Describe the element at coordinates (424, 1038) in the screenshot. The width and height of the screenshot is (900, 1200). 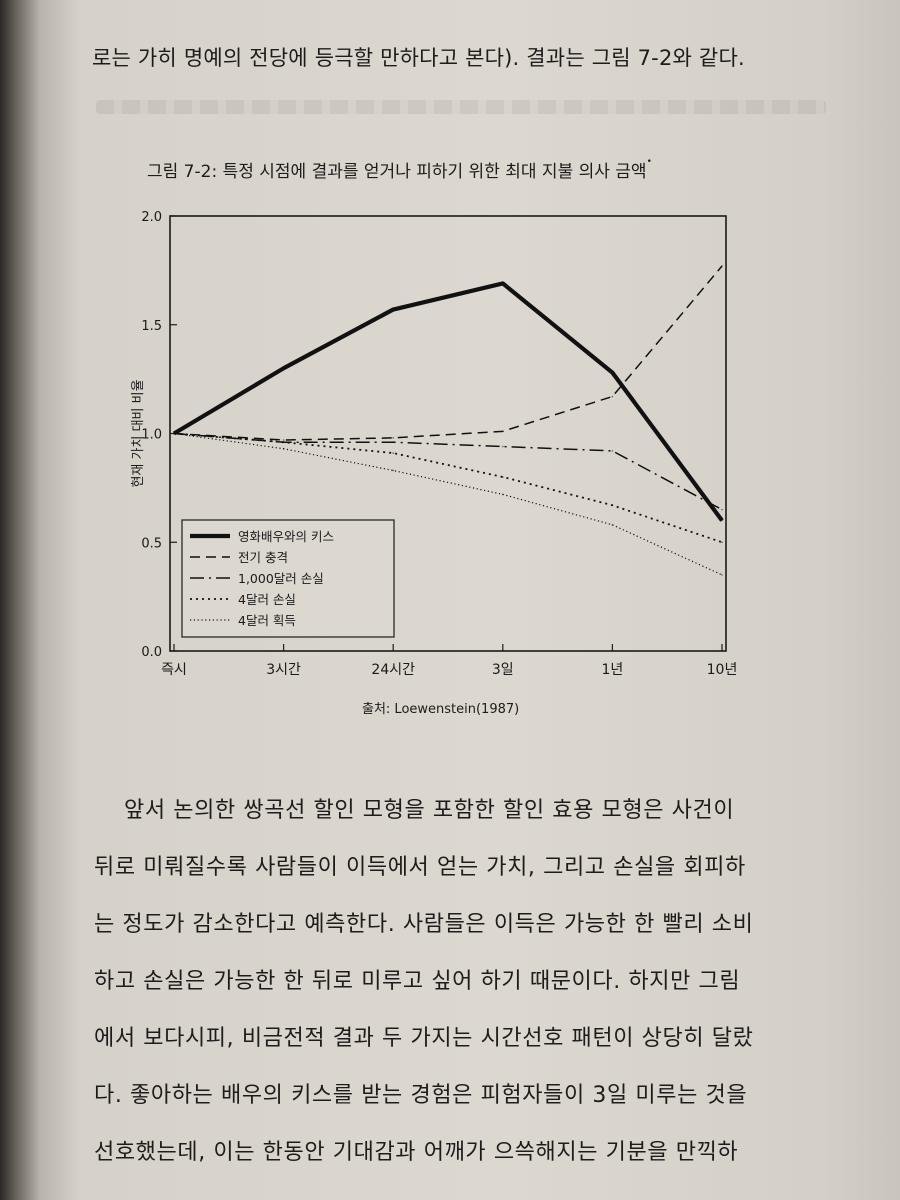
I see `body-line: 에서 보다시피, 비금전적 결과 두 가지는 시간선호 패턴이 상당히 달랐` at that location.